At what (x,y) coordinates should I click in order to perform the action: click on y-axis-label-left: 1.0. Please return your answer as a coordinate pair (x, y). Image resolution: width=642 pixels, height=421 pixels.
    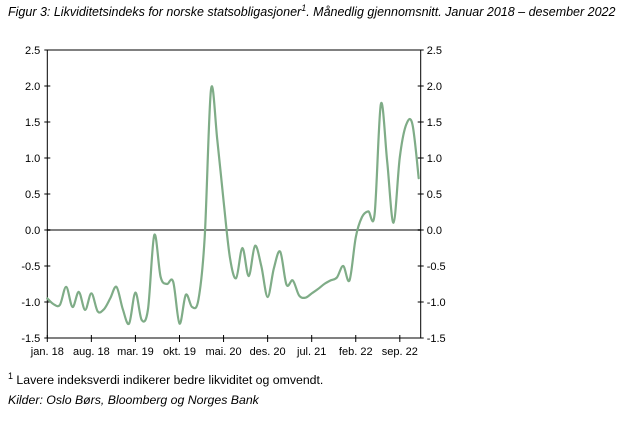
    Looking at the image, I should click on (32, 159).